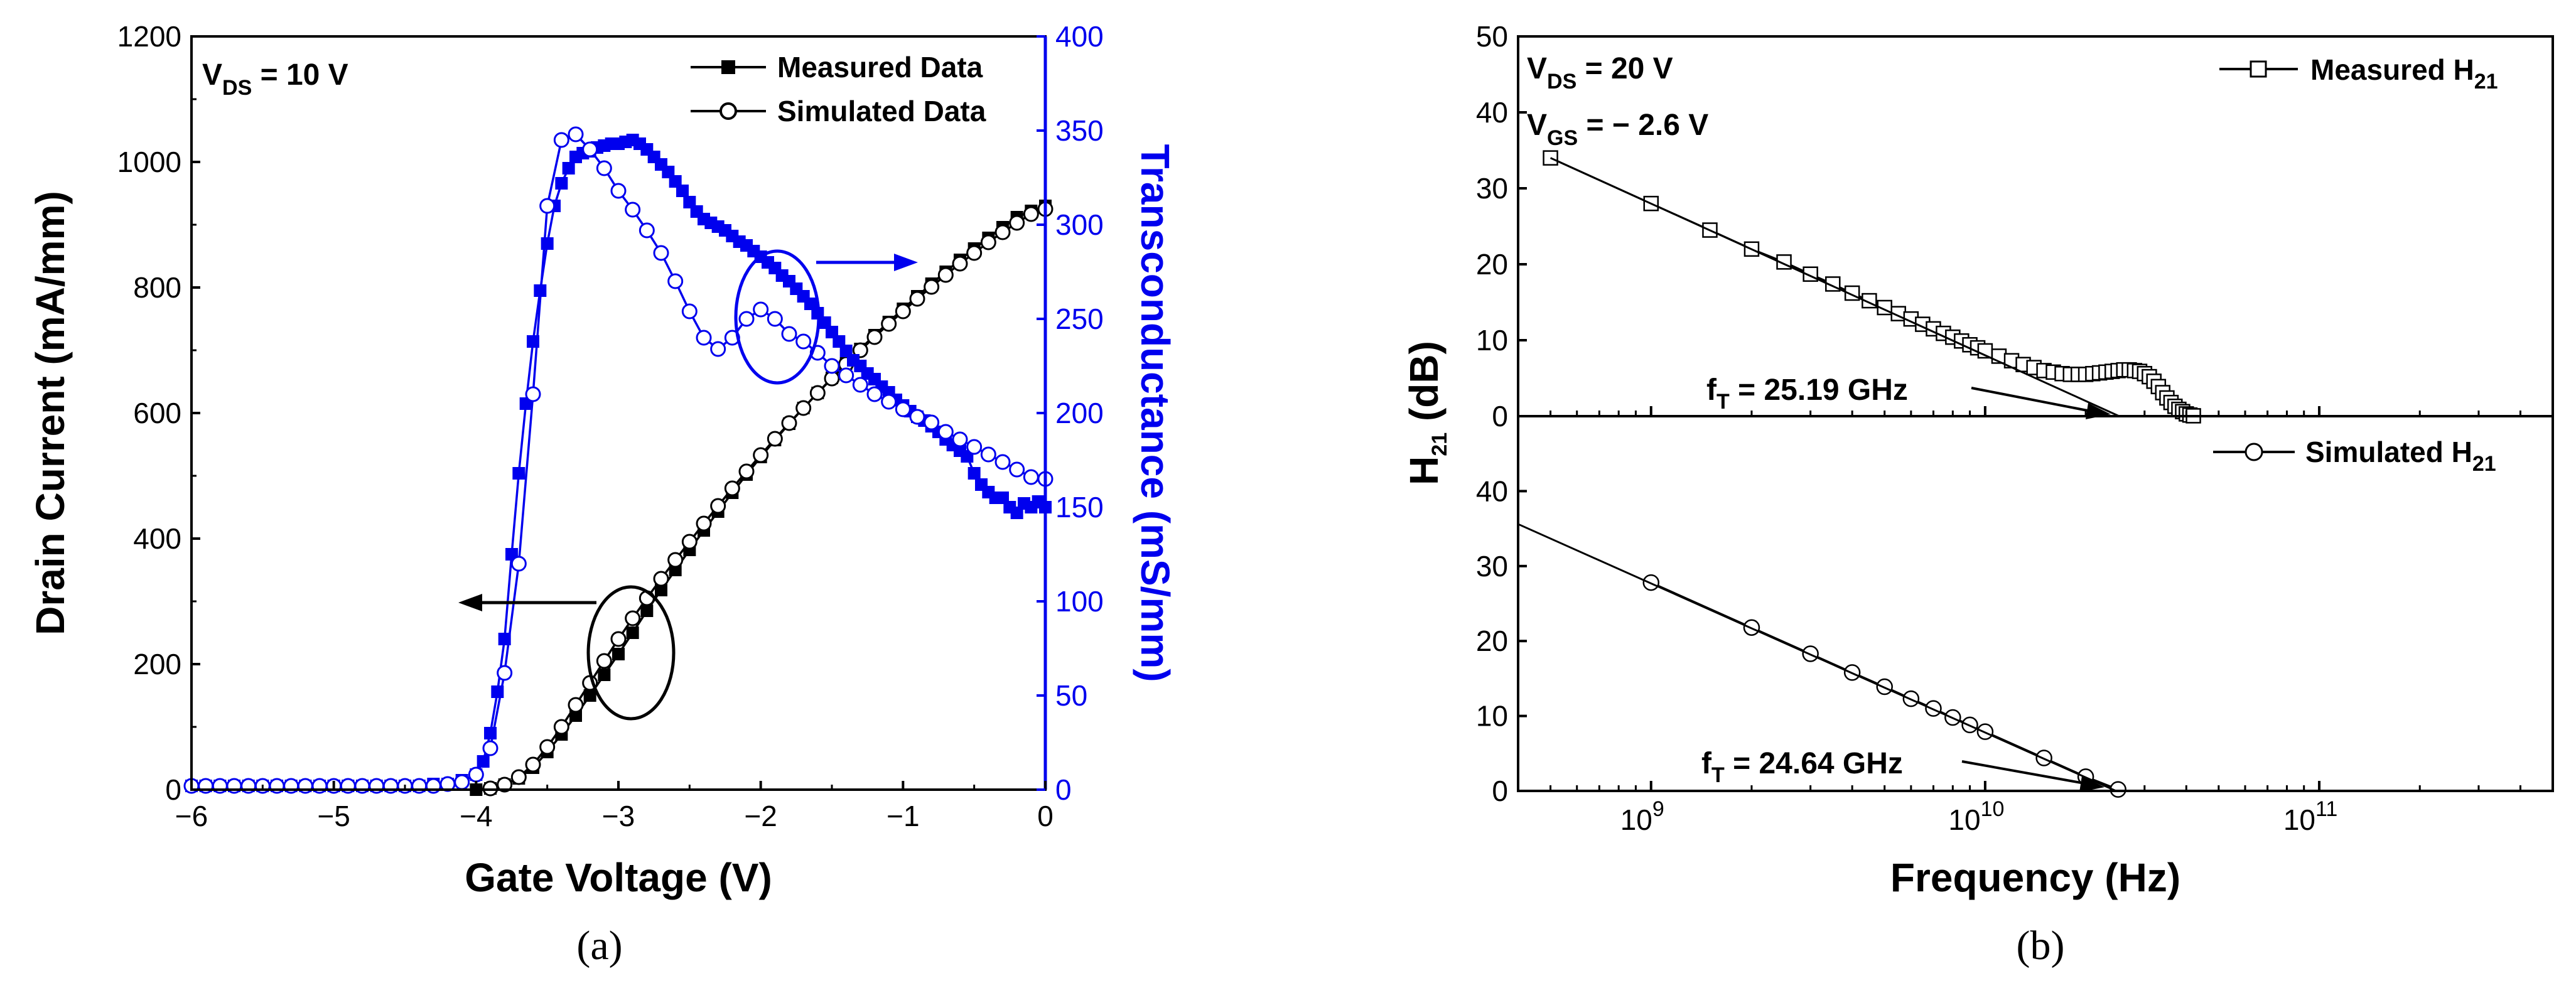 This screenshot has height=983, width=2576. What do you see at coordinates (1976, 816) in the screenshot?
I see `x-tick-label: 1010` at bounding box center [1976, 816].